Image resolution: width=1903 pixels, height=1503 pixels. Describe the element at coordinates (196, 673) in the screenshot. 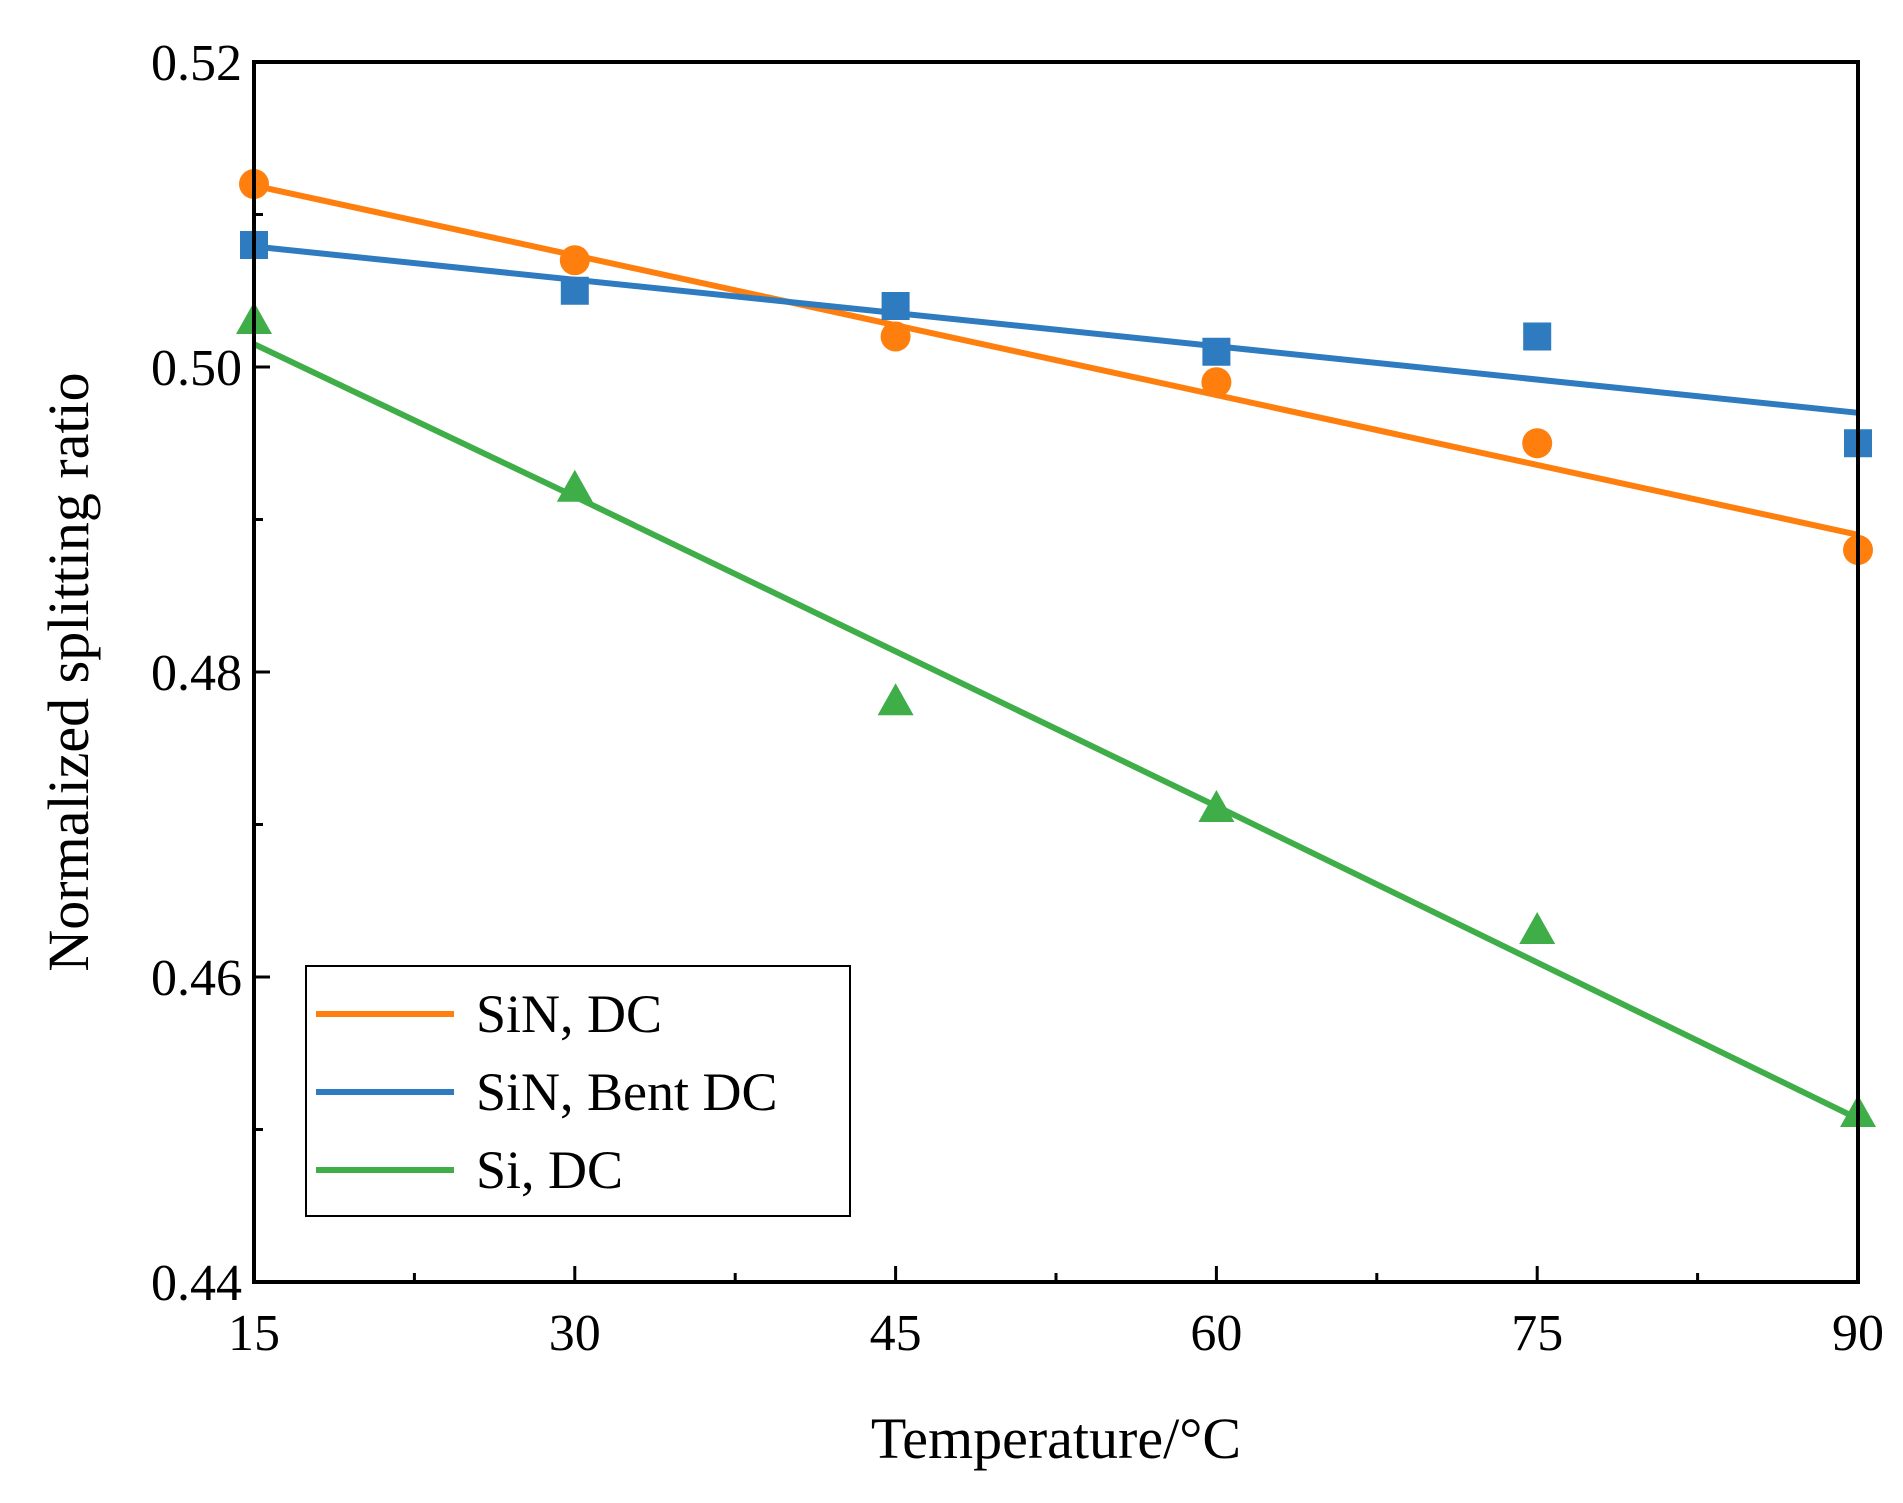

I see `y-tick-label: 0.48` at that location.